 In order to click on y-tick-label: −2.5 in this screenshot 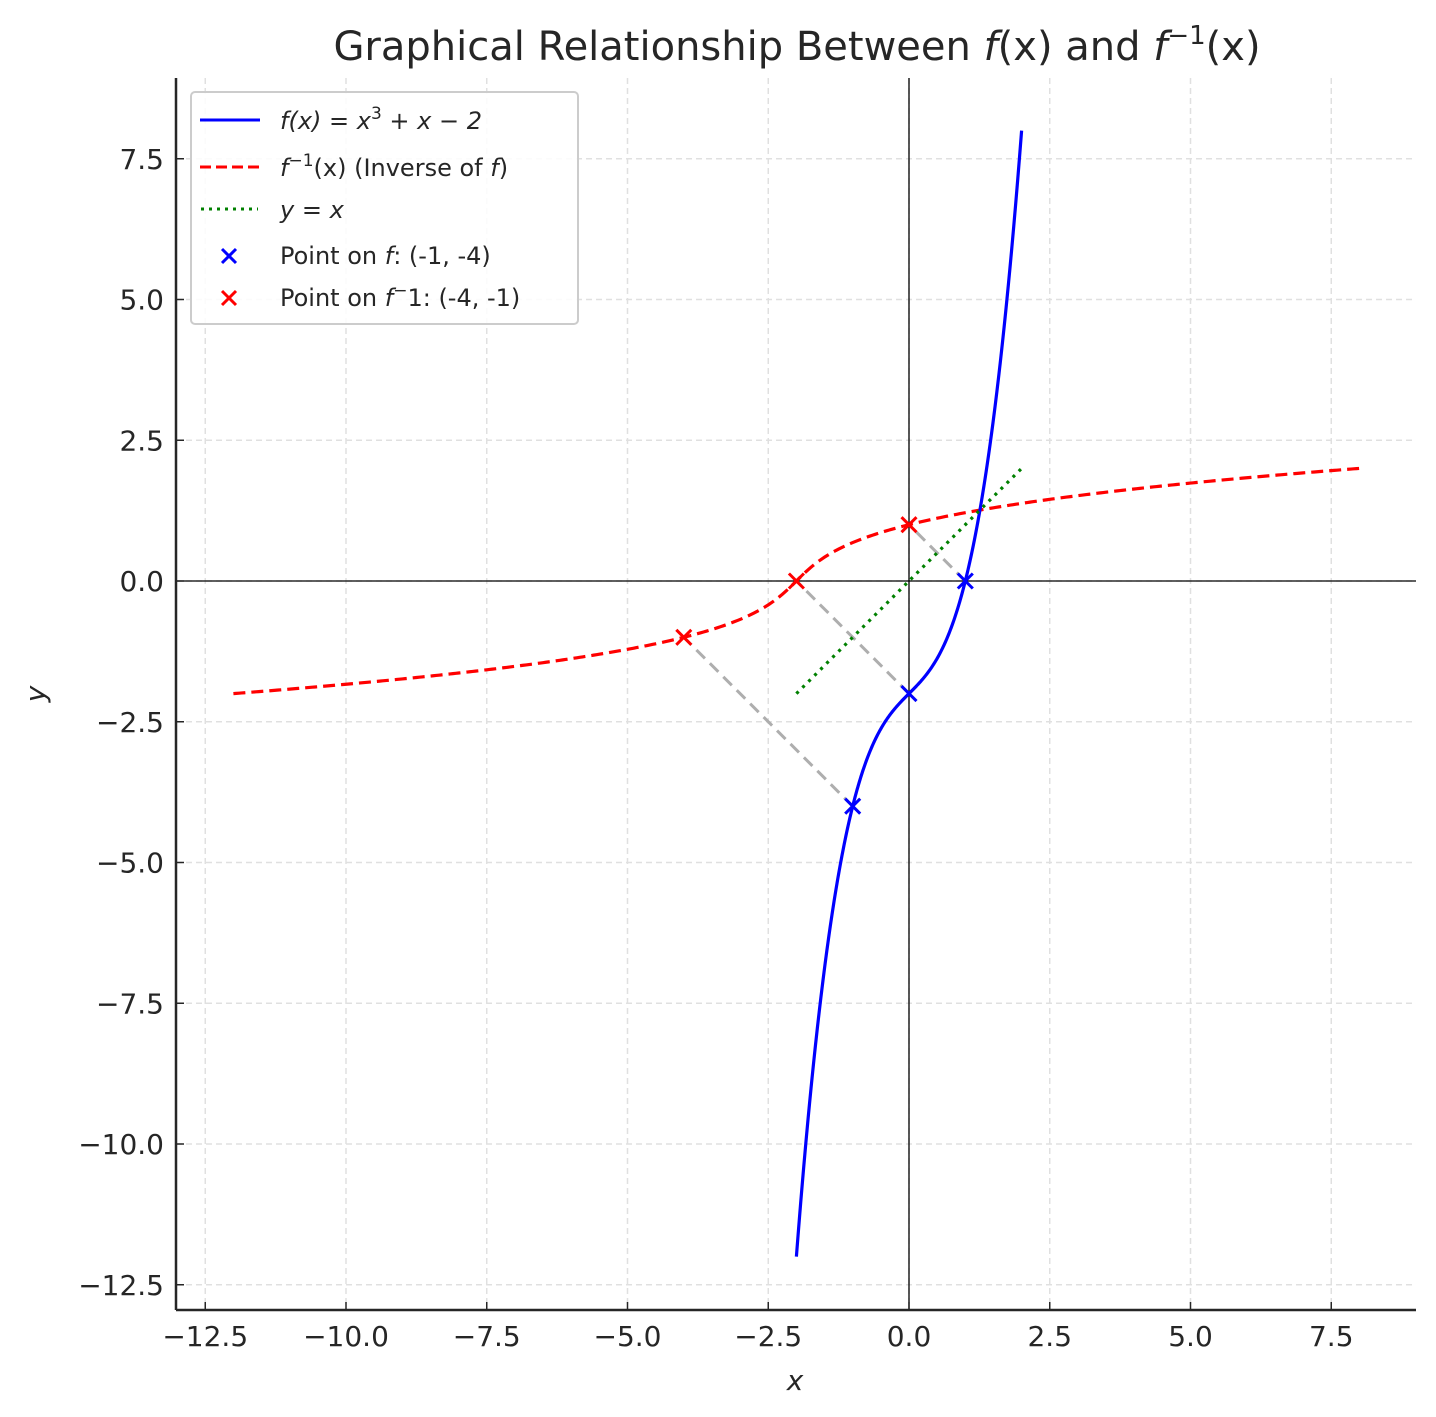, I will do `click(130, 722)`.